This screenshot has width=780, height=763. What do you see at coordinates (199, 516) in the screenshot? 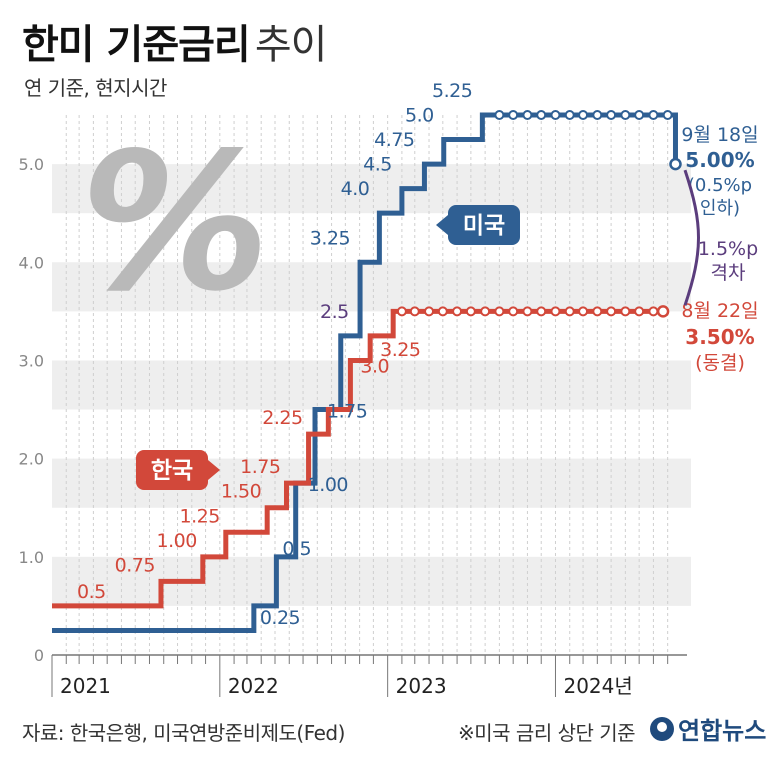
I see `rate-label: 1.25` at bounding box center [199, 516].